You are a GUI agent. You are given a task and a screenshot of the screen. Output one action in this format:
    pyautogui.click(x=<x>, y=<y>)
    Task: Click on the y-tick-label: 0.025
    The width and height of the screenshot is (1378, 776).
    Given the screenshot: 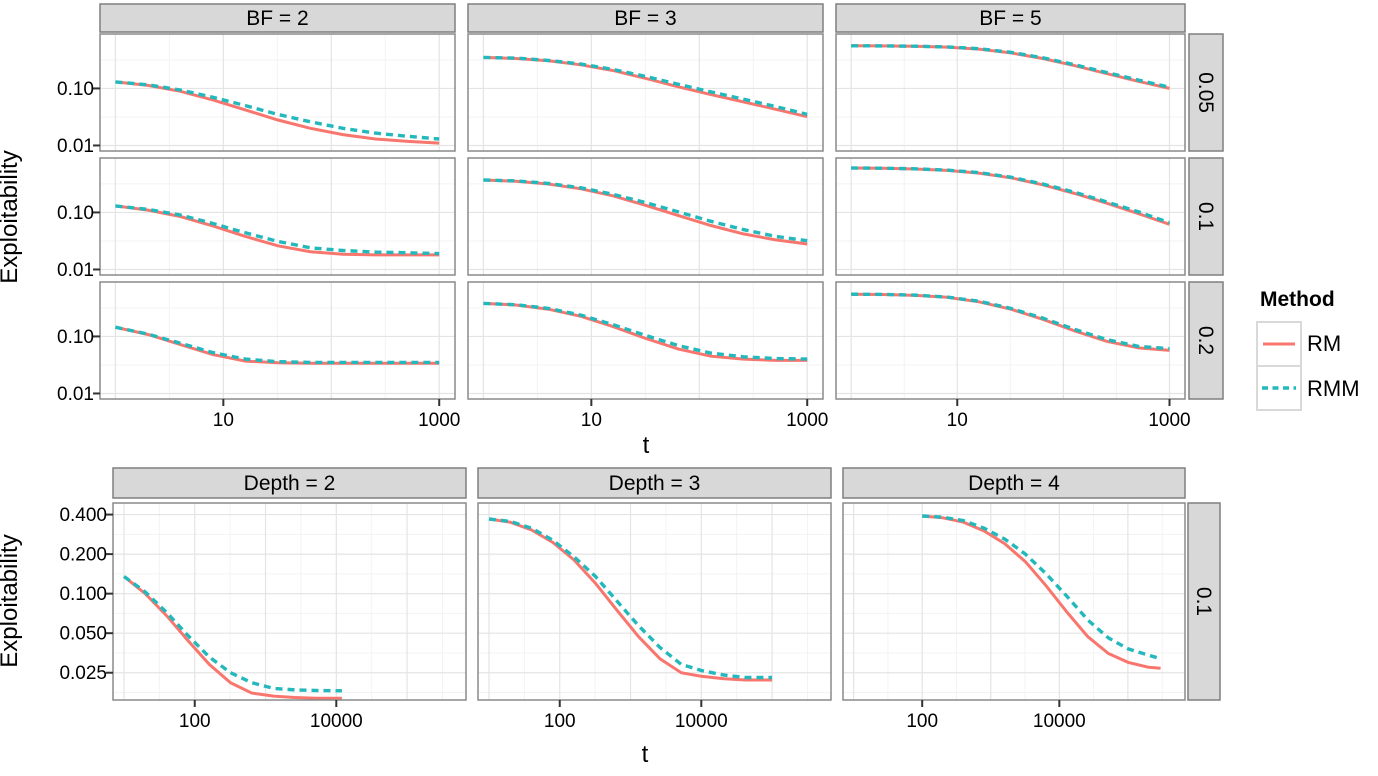 What is the action you would take?
    pyautogui.click(x=83, y=673)
    